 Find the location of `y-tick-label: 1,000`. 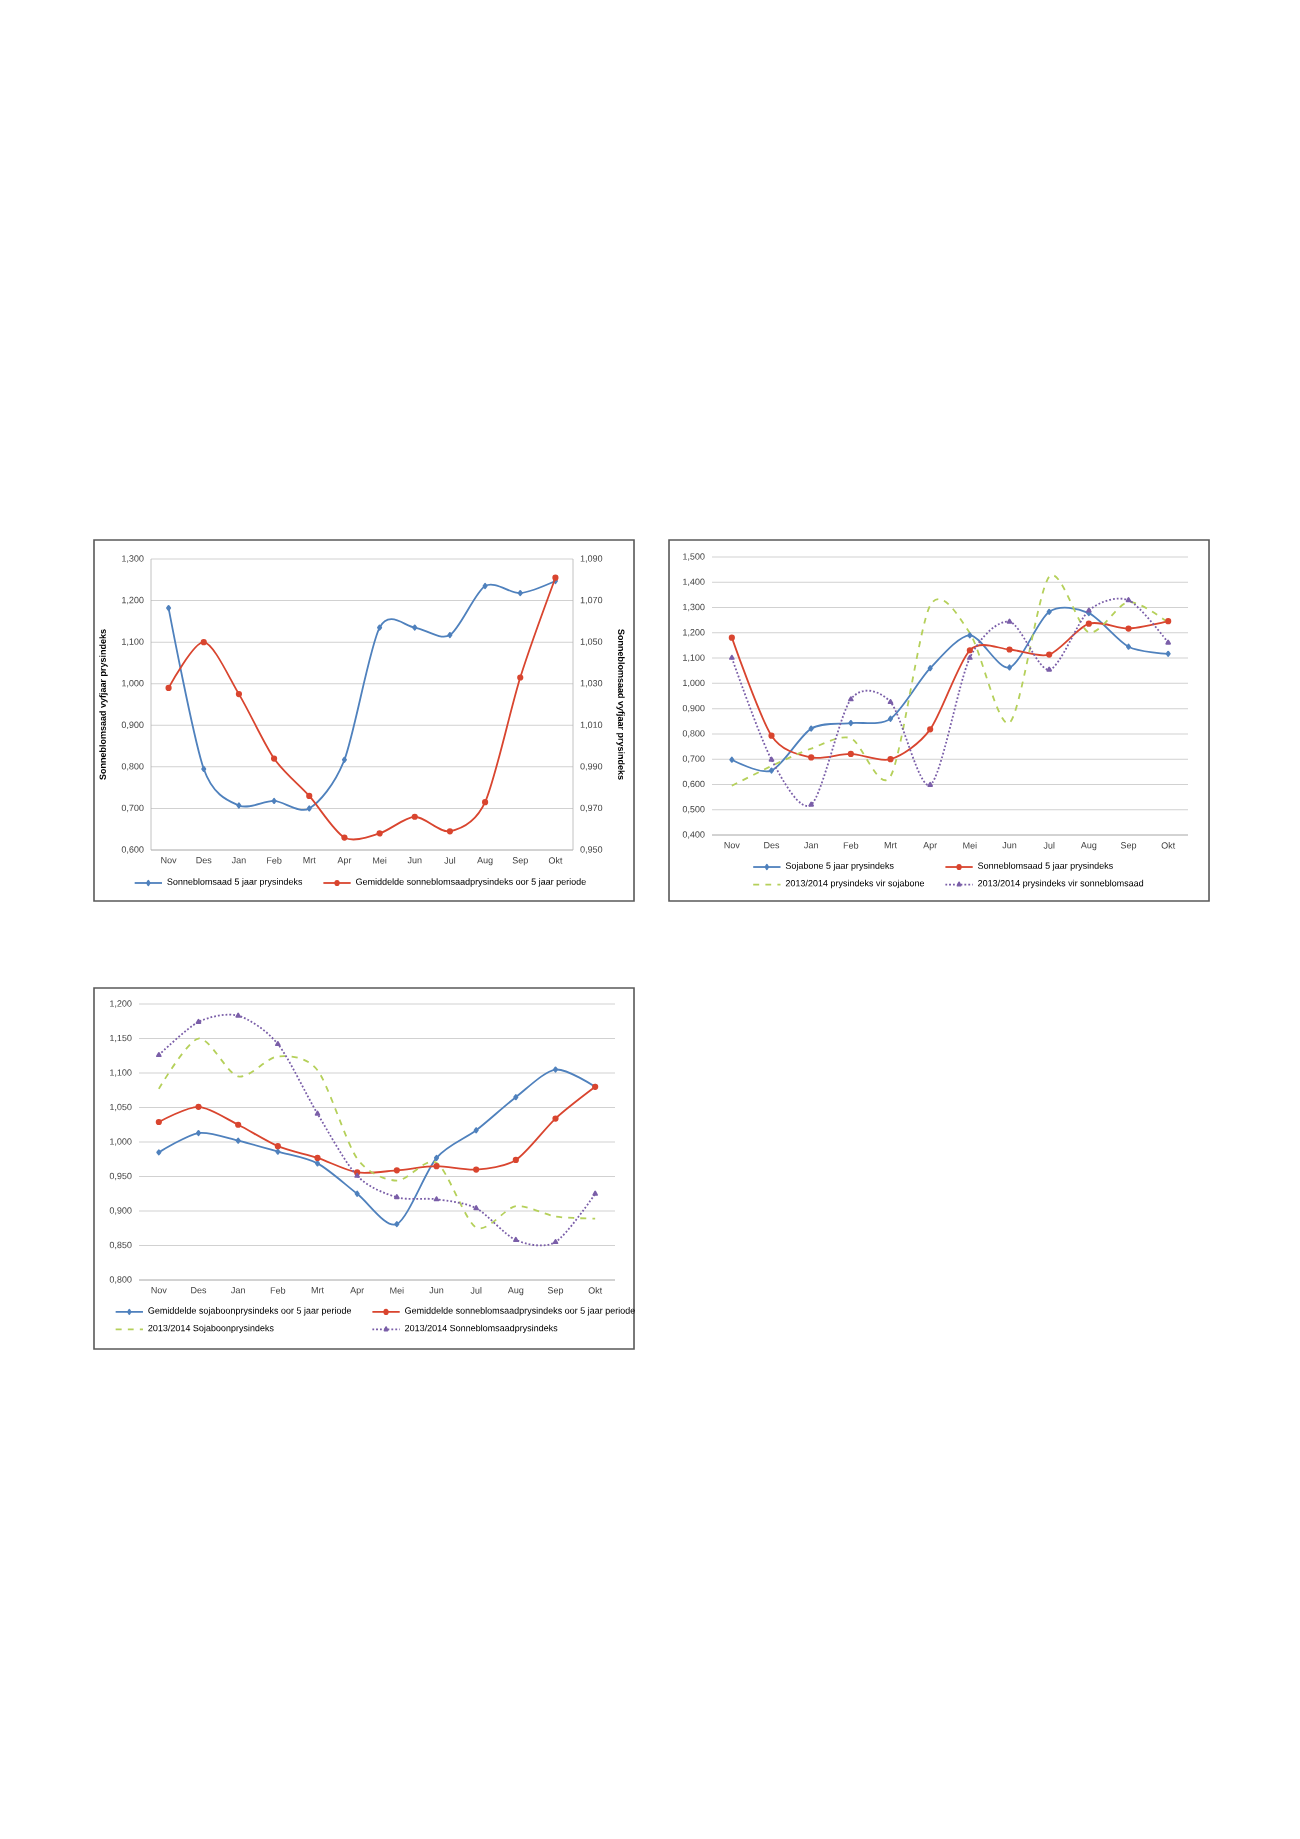

y-tick-label: 1,000 is located at coordinates (133, 684).